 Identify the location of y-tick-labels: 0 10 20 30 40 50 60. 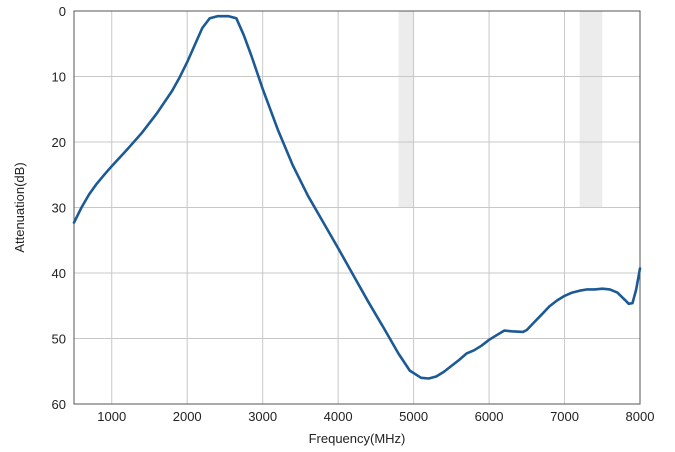
(59, 208).